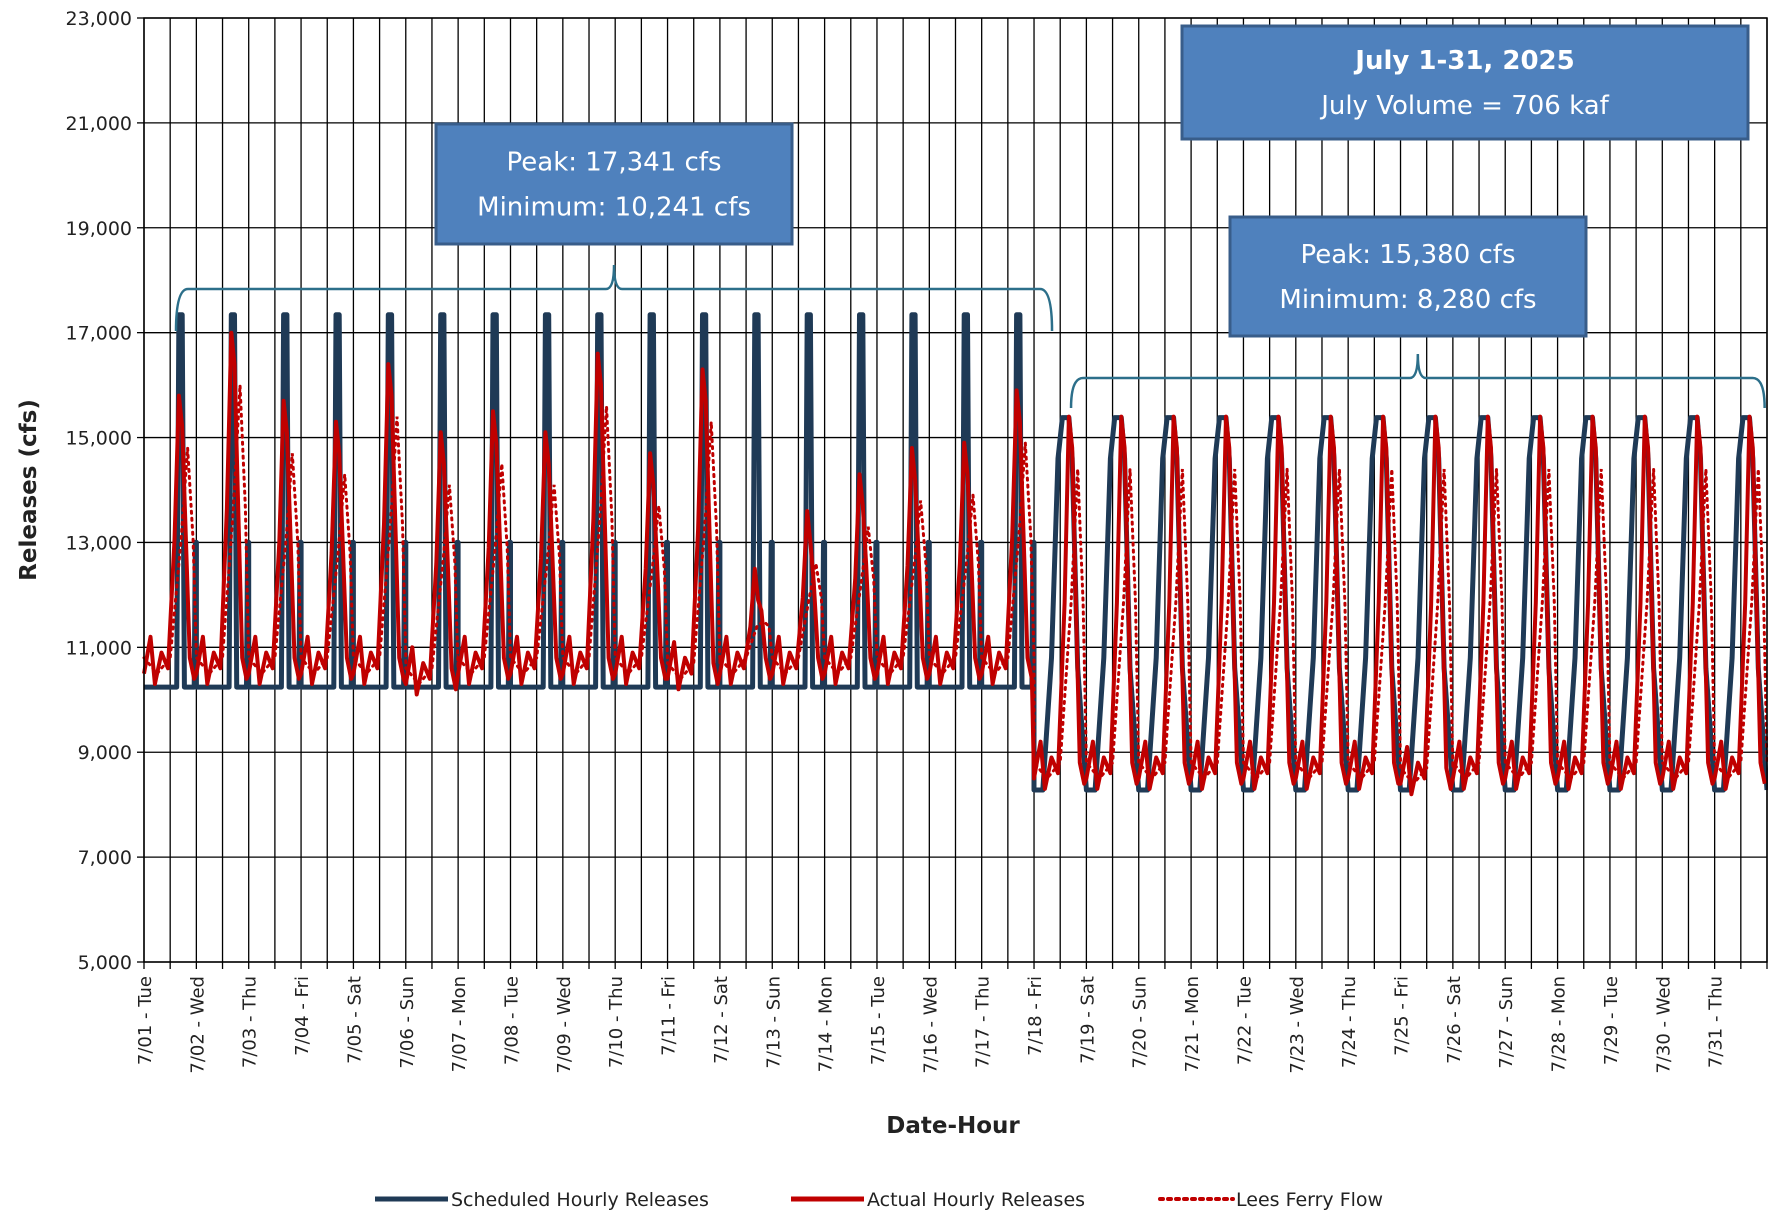 The height and width of the screenshot is (1222, 1768). What do you see at coordinates (773, 1022) in the screenshot?
I see `x-tick-label: 7/13 - Sun` at bounding box center [773, 1022].